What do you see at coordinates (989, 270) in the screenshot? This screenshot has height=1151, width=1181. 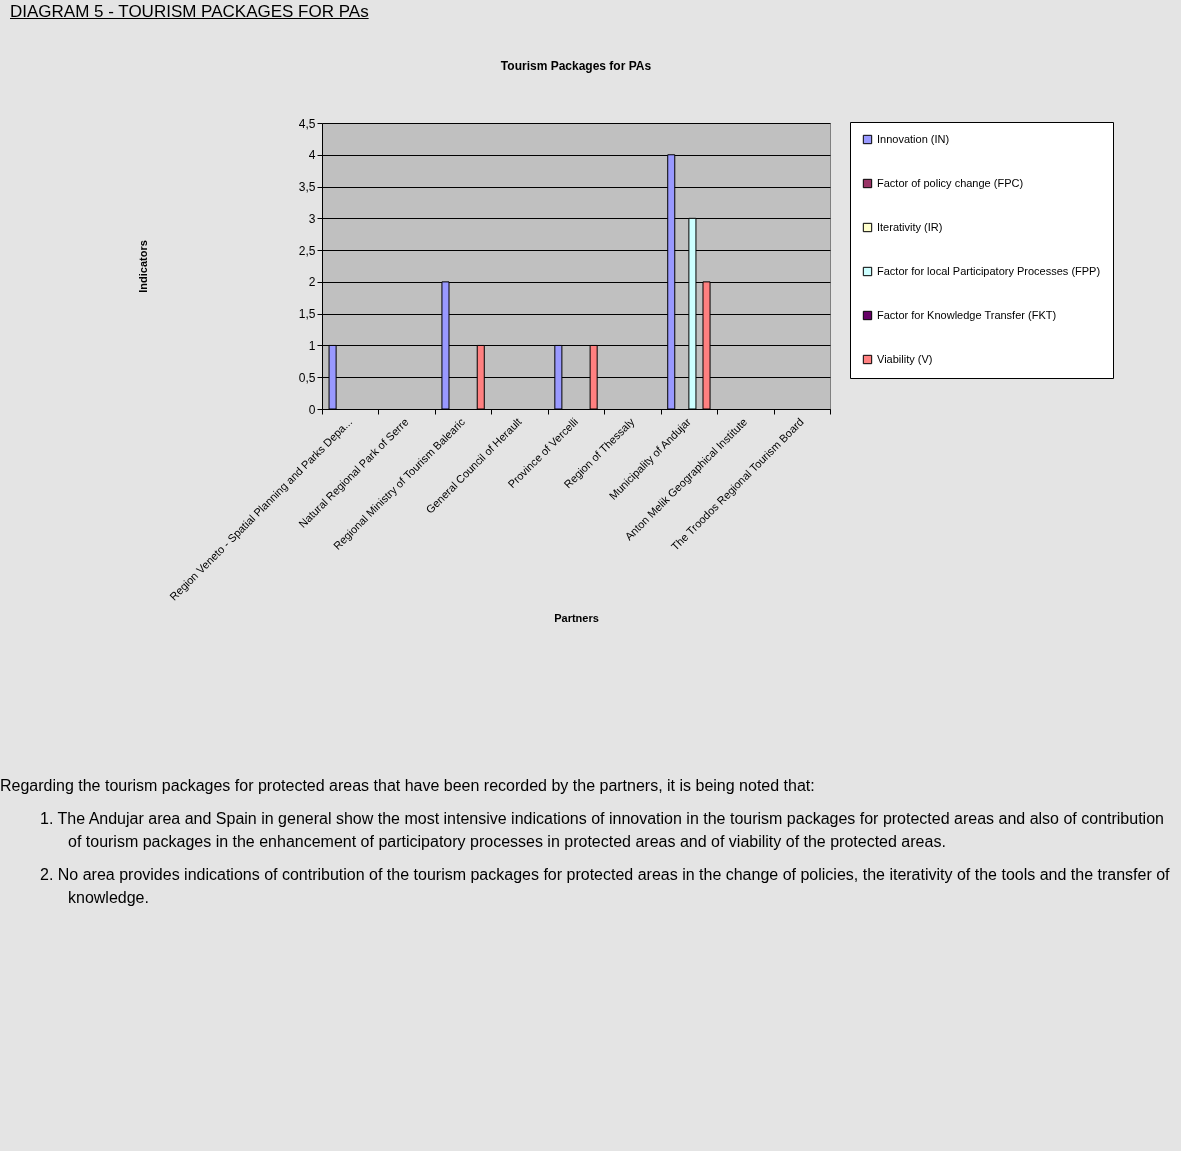 I see `legend-label: Factor for local Participatory Processes (FPP)` at bounding box center [989, 270].